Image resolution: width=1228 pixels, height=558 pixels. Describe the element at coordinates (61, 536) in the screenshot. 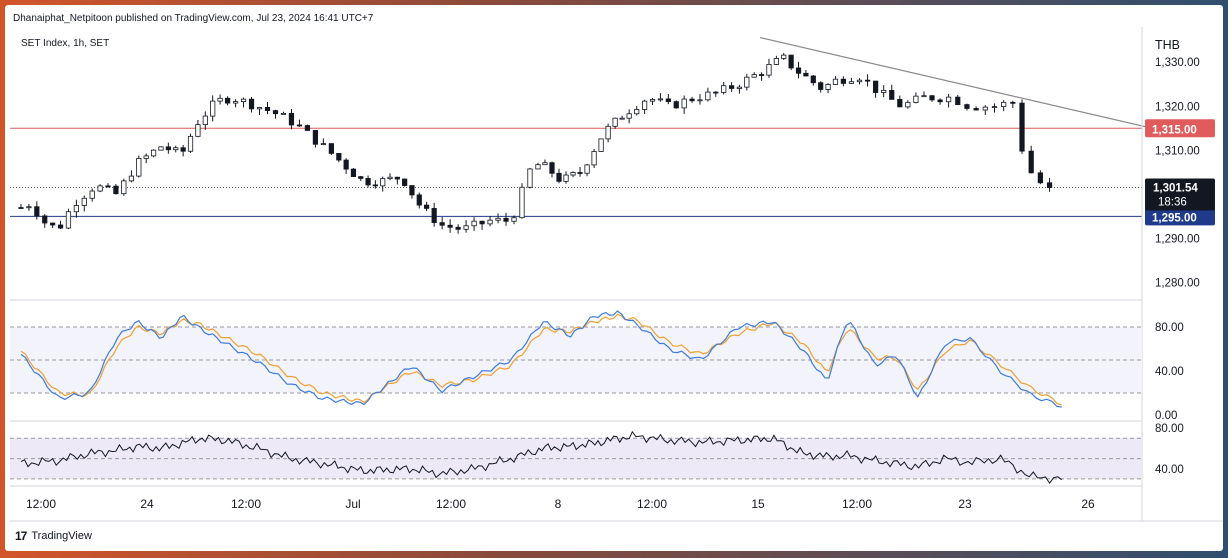

I see `brand-label: TradingView` at that location.